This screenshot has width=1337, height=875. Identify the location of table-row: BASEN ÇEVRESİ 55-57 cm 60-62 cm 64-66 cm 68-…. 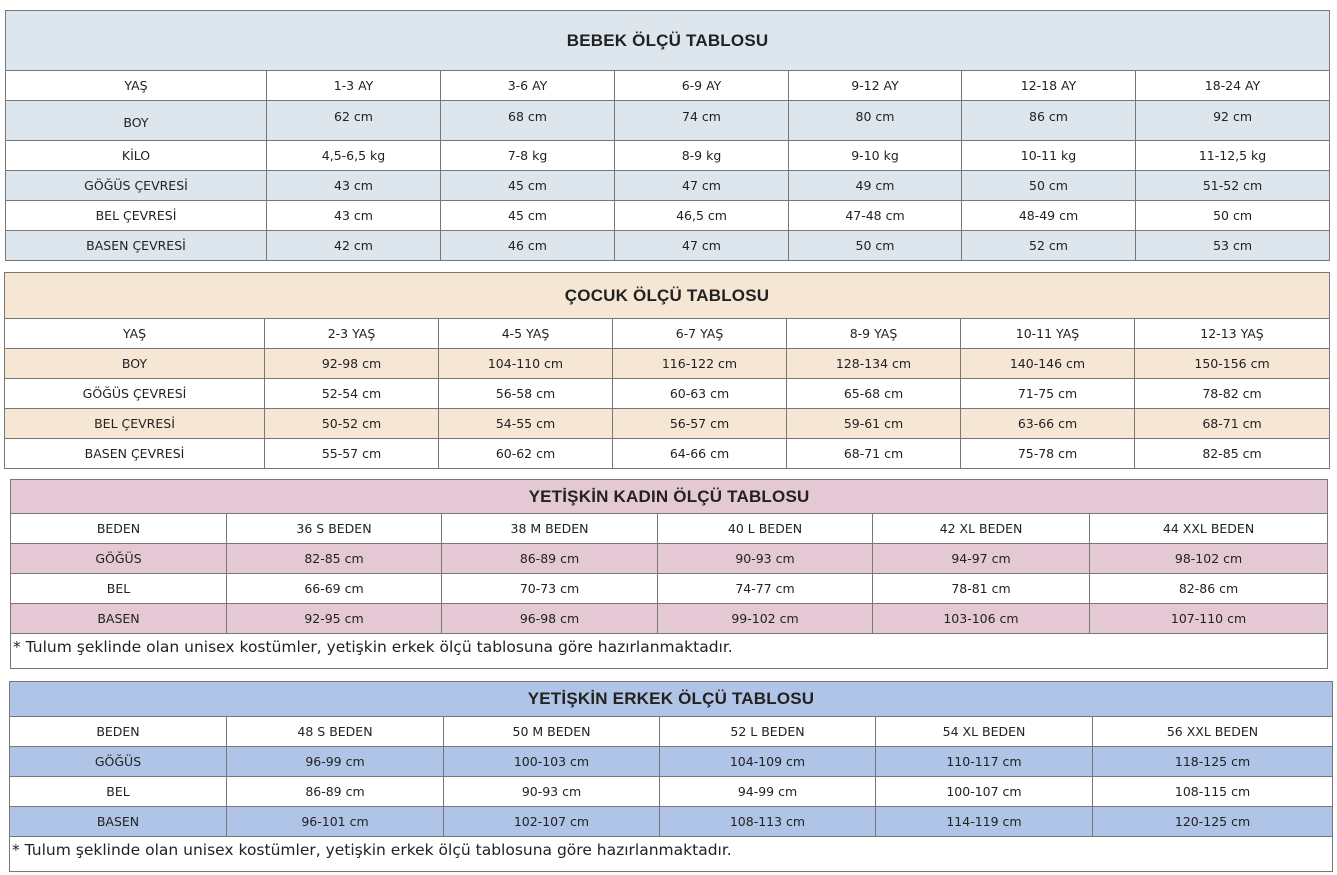
(667, 453).